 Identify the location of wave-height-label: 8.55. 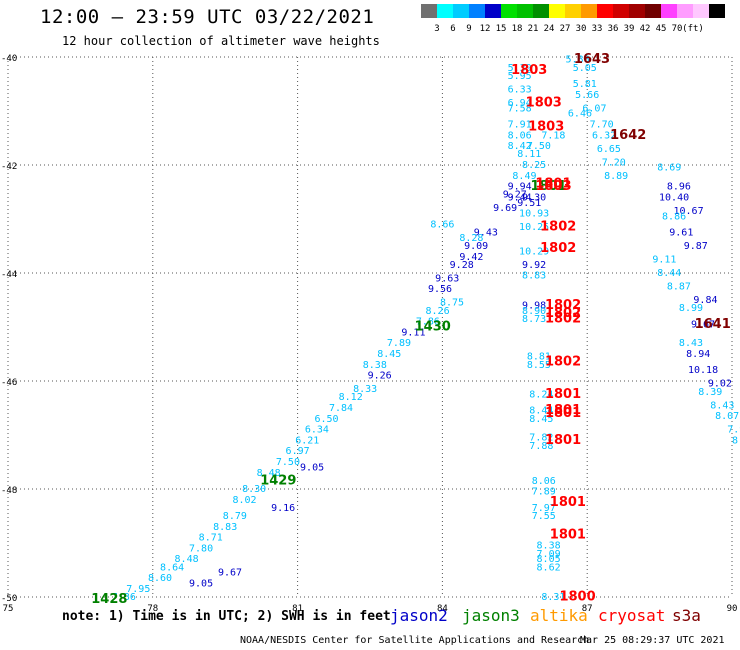
(539, 365).